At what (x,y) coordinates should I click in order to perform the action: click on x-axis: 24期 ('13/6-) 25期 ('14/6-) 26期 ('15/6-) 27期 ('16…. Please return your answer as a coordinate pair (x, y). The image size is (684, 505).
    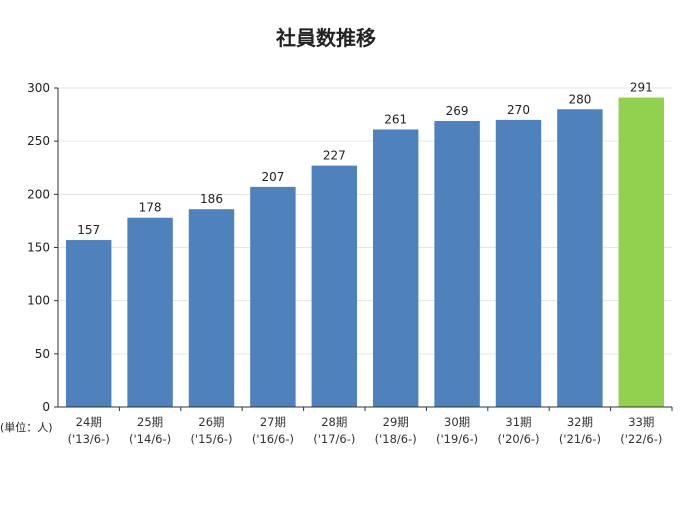
    Looking at the image, I should click on (365, 426).